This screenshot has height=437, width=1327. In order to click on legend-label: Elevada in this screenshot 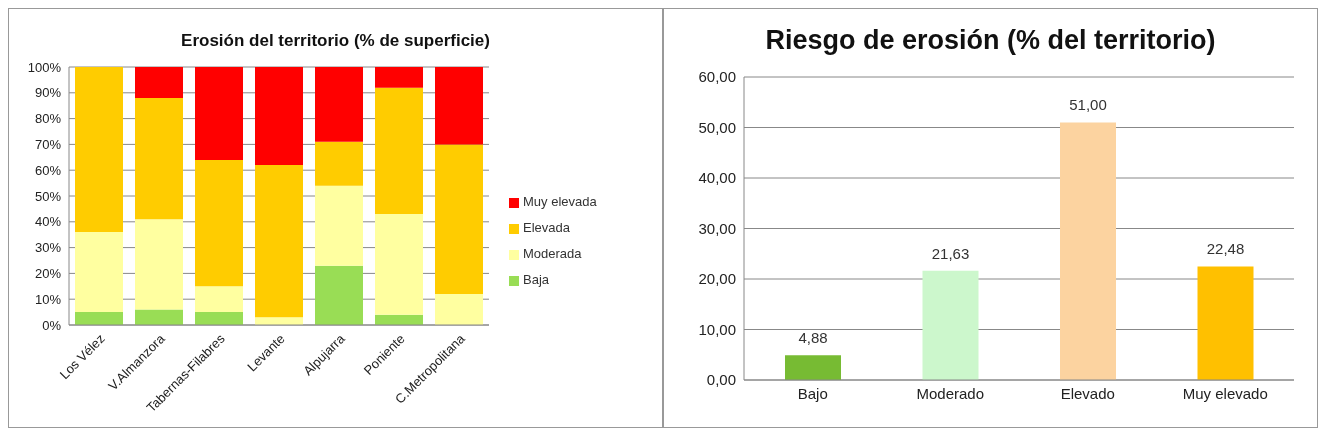, I will do `click(546, 227)`.